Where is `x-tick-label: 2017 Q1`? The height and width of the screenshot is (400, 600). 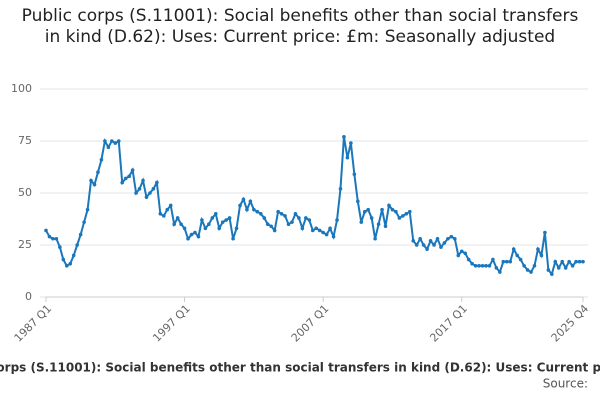
x-tick-label: 2017 Q1 is located at coordinates (448, 323).